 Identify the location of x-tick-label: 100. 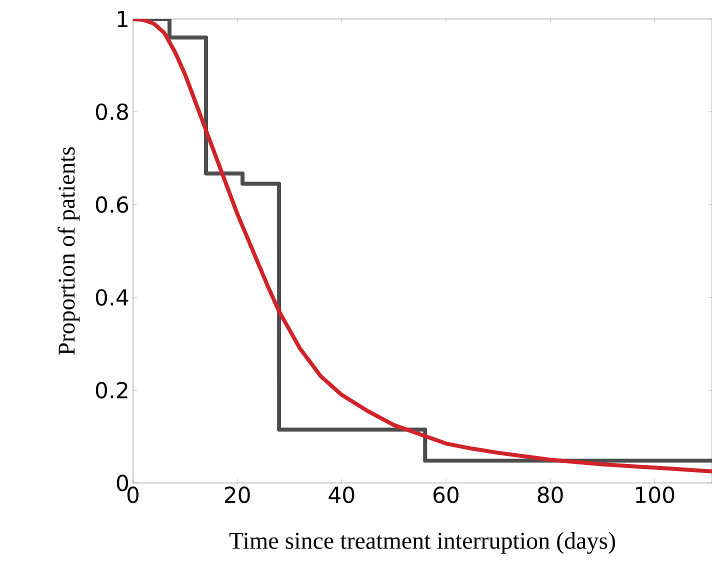
(655, 495).